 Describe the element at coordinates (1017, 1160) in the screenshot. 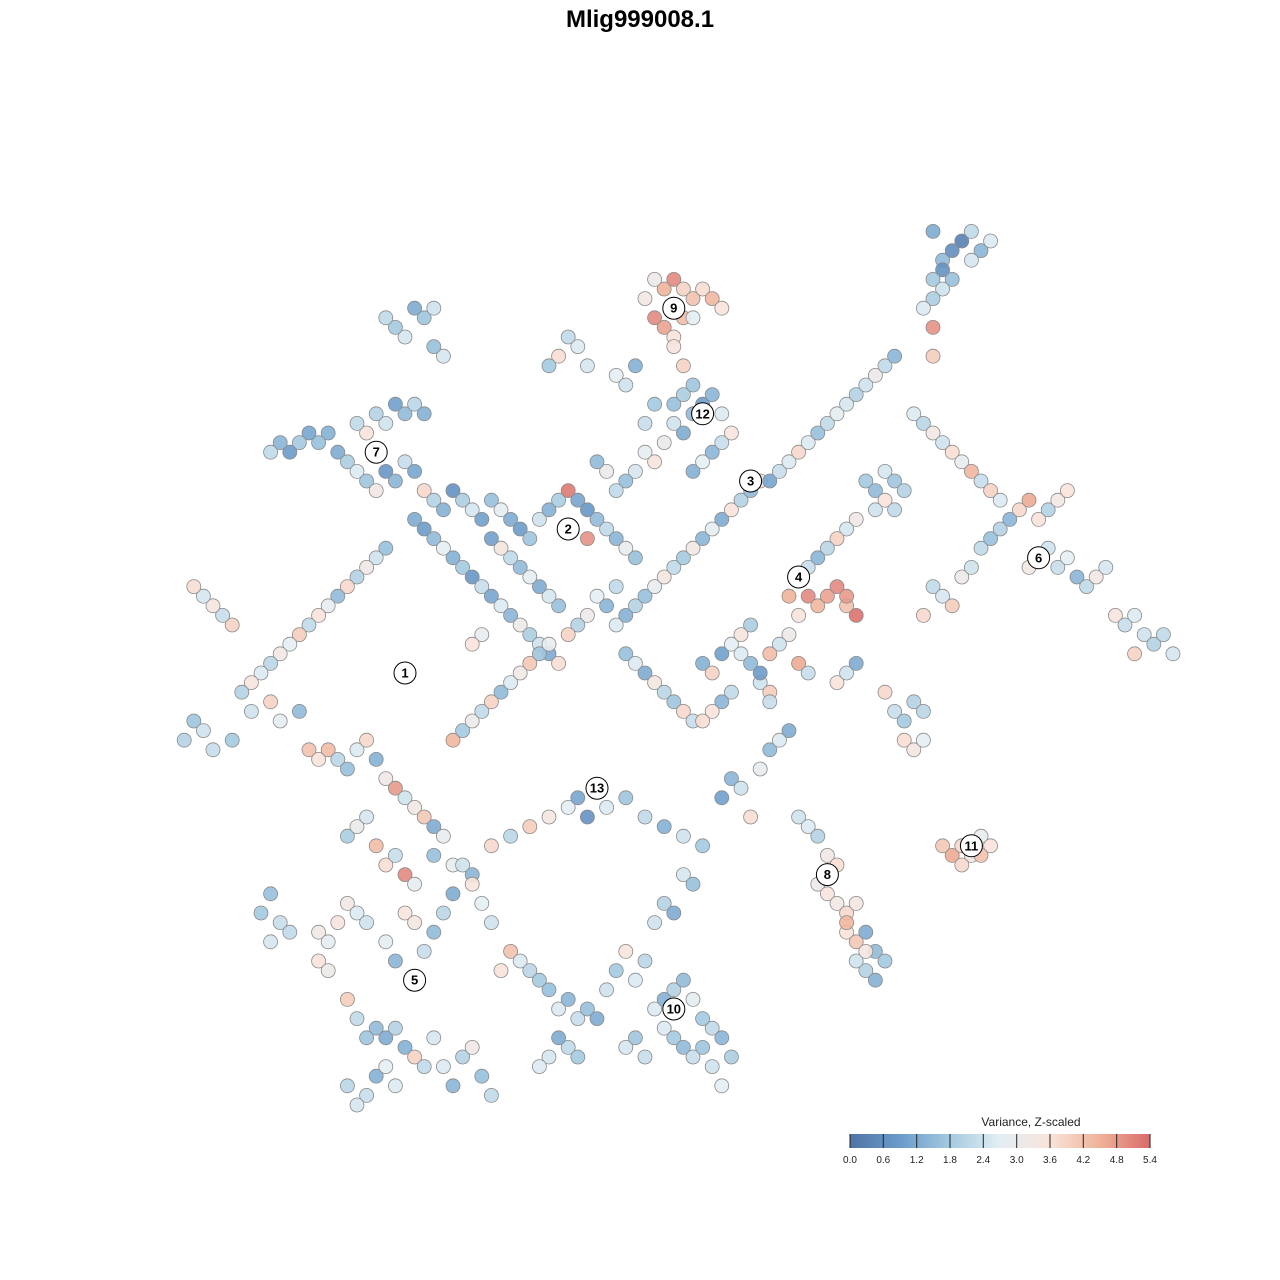

I see `legend-tick-label: 3.0` at that location.